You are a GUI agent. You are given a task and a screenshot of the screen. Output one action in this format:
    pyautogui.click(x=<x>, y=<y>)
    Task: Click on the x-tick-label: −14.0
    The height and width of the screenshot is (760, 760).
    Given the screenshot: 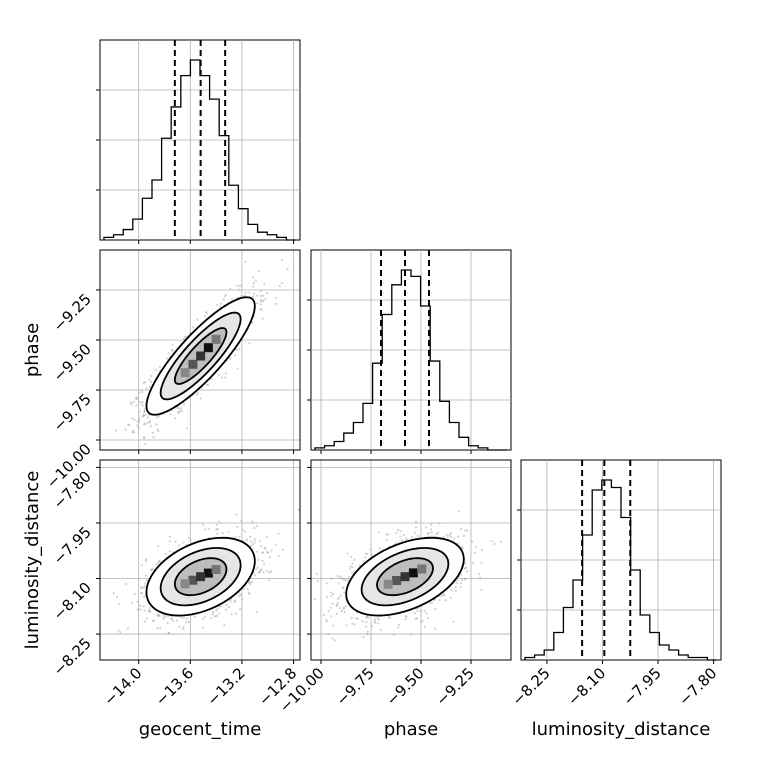 What is the action you would take?
    pyautogui.click(x=122, y=686)
    